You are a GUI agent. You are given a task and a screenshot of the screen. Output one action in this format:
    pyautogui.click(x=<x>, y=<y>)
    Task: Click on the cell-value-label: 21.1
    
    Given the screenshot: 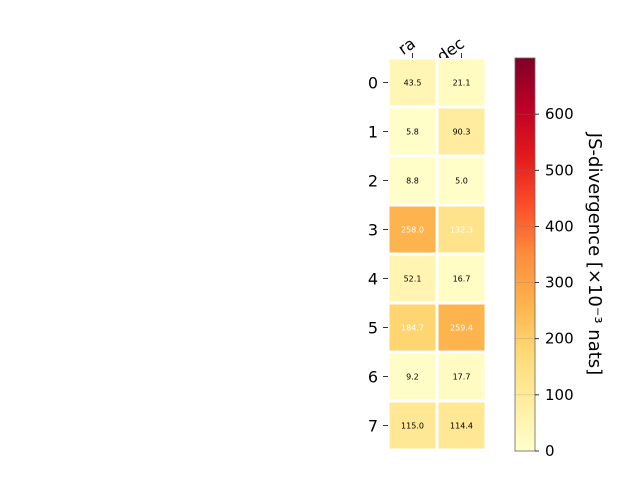 What is the action you would take?
    pyautogui.click(x=462, y=83)
    